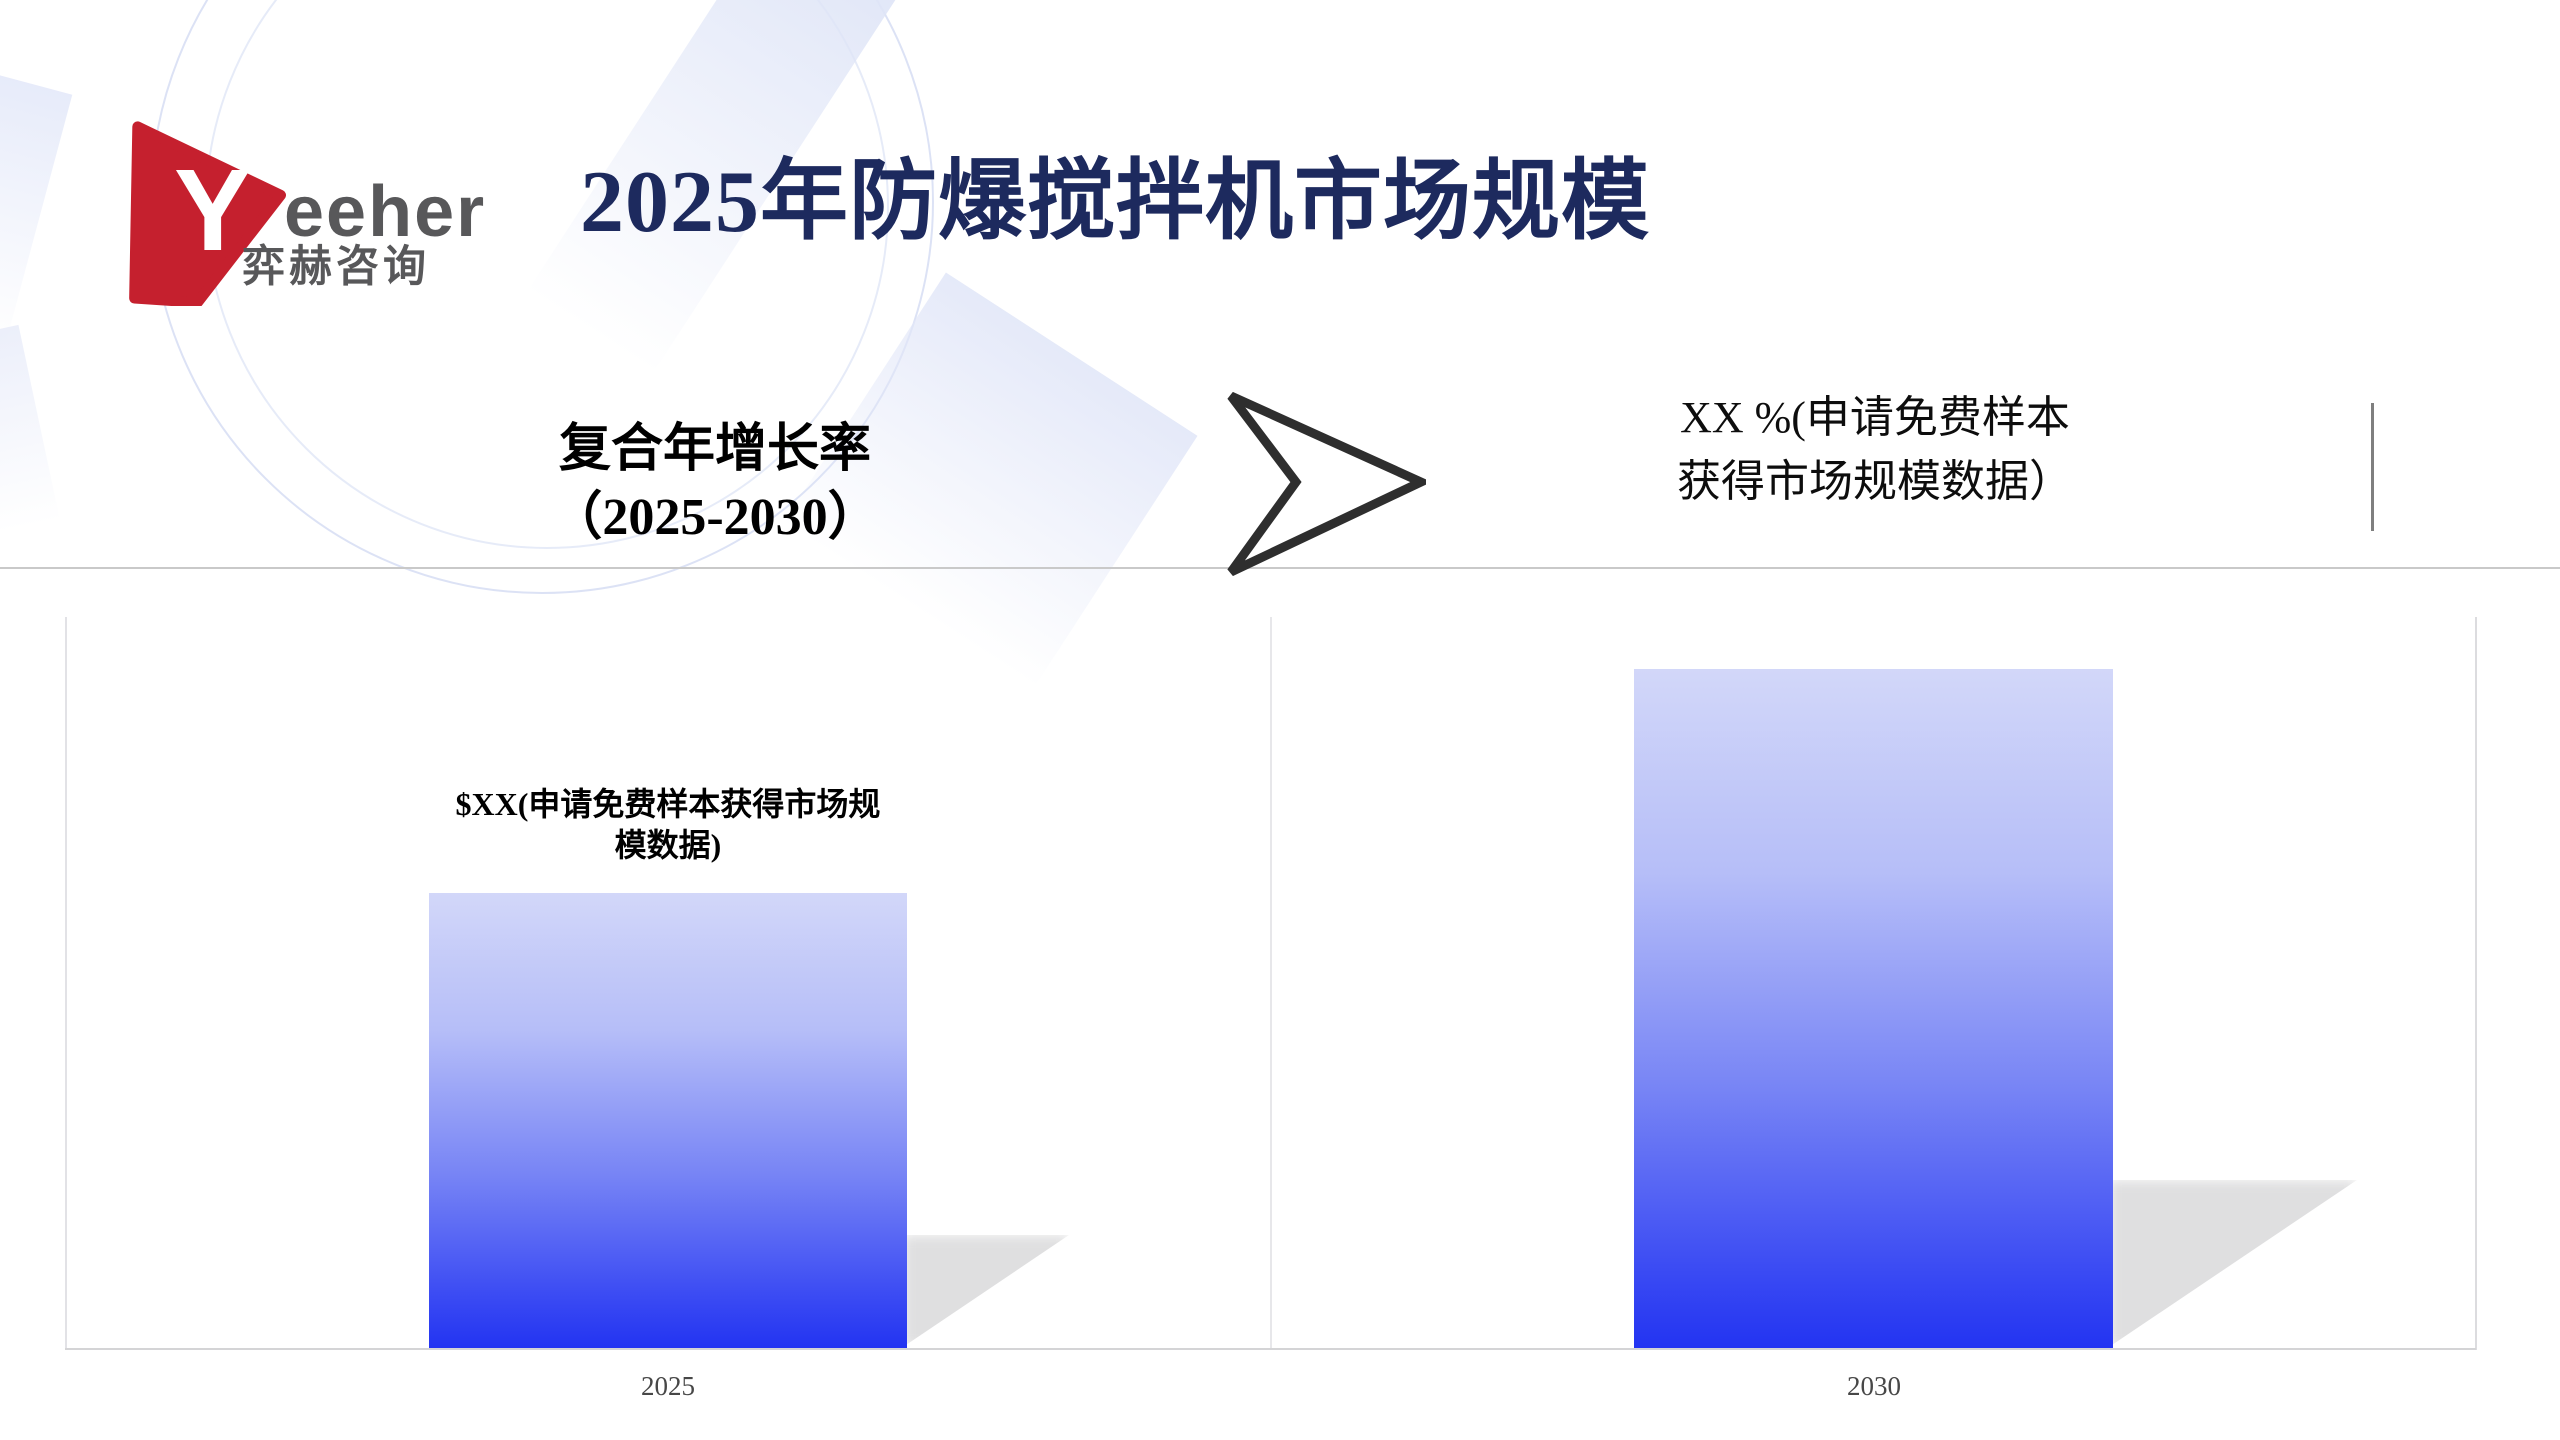 The image size is (2560, 1440). I want to click on x-tick-2025: 2025, so click(668, 1386).